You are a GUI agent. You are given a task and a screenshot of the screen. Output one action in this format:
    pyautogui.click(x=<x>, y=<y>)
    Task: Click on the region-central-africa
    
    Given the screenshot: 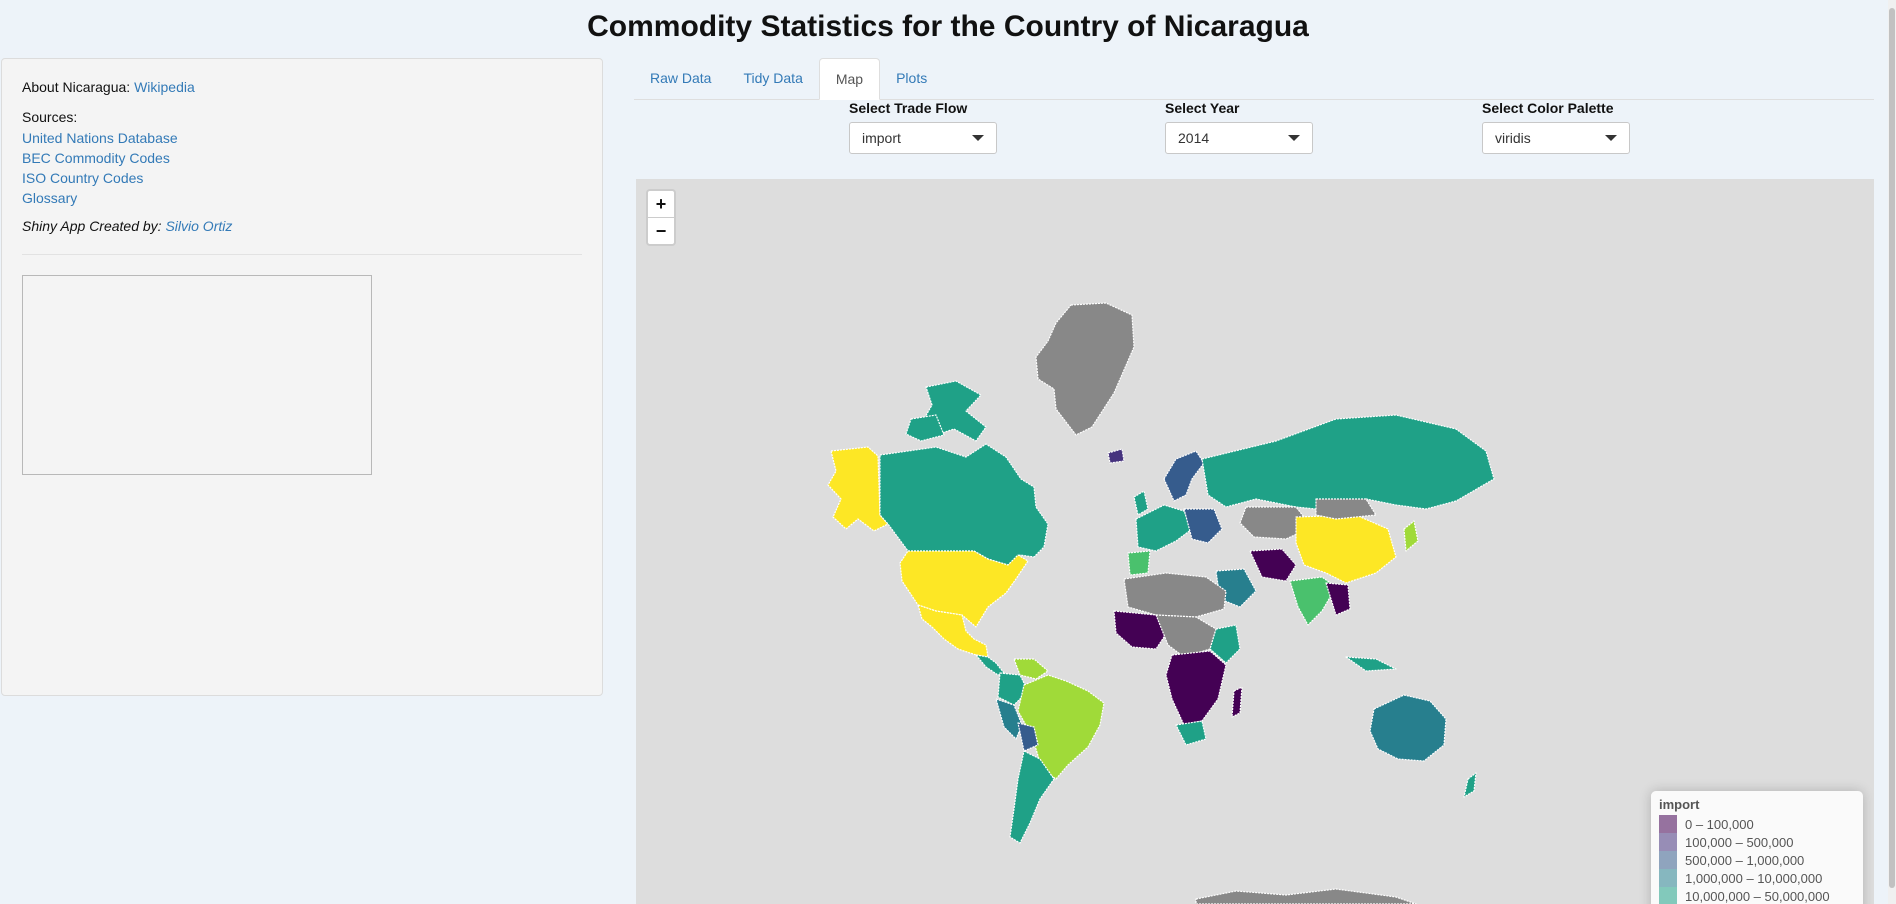 What is the action you would take?
    pyautogui.click(x=1186, y=636)
    